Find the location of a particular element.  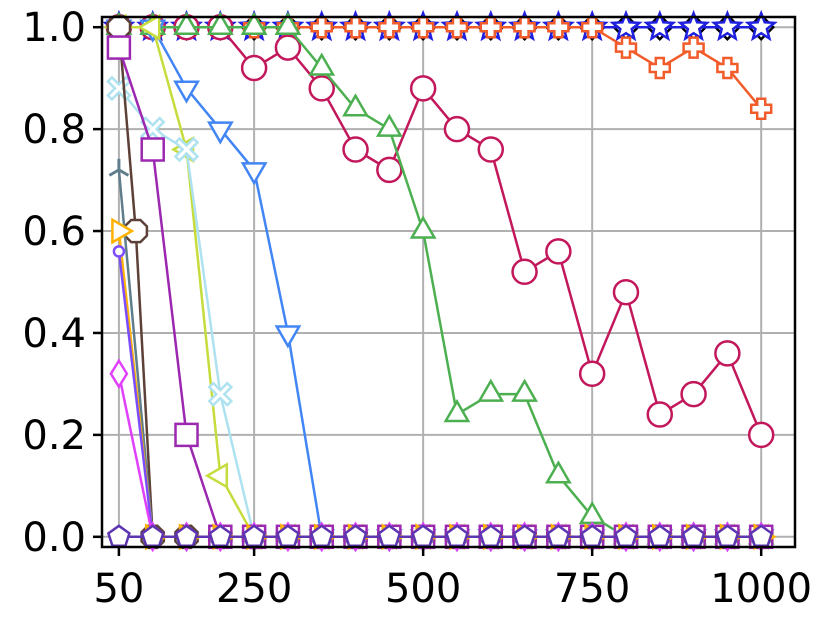

y-tick-label: 0.8 is located at coordinates (54, 130).